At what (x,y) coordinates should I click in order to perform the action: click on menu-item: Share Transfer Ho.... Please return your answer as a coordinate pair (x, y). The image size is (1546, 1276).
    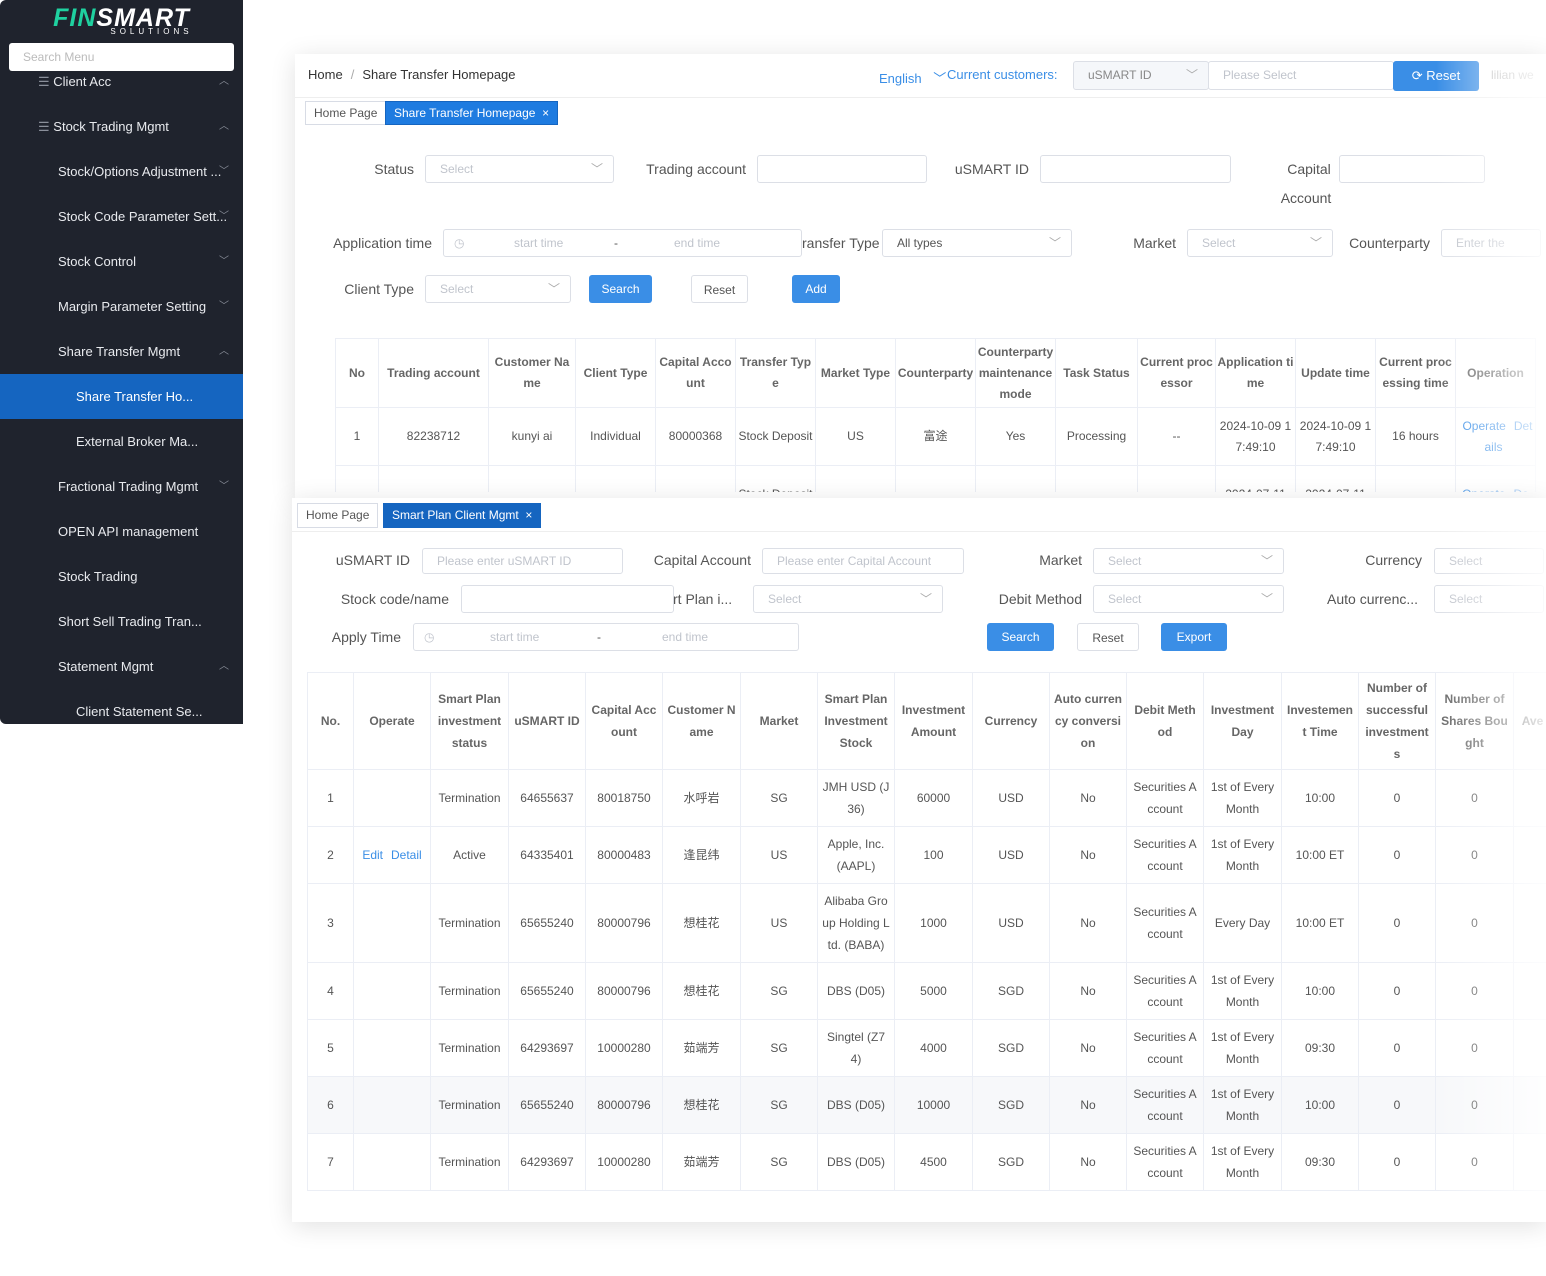
    Looking at the image, I should click on (121, 396).